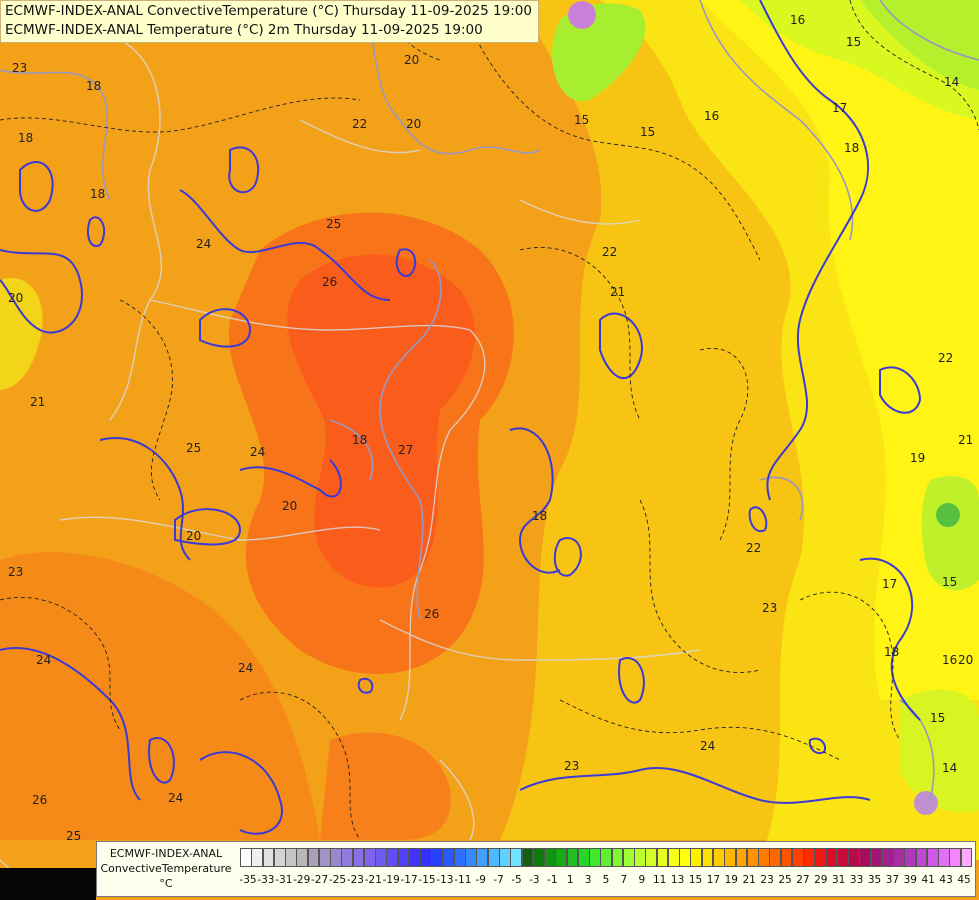  Describe the element at coordinates (284, 880) in the screenshot. I see `legend-tick-label: -31` at that location.